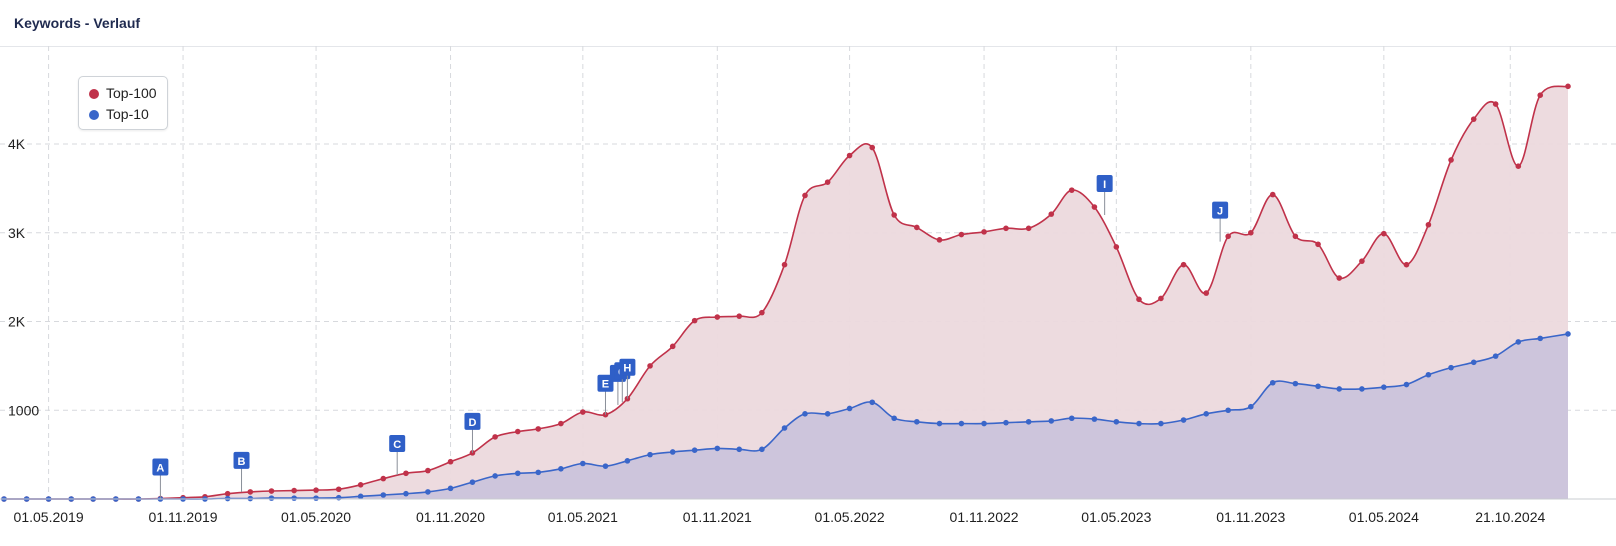 Image resolution: width=1616 pixels, height=546 pixels. I want to click on annotation-label: H, so click(627, 369).